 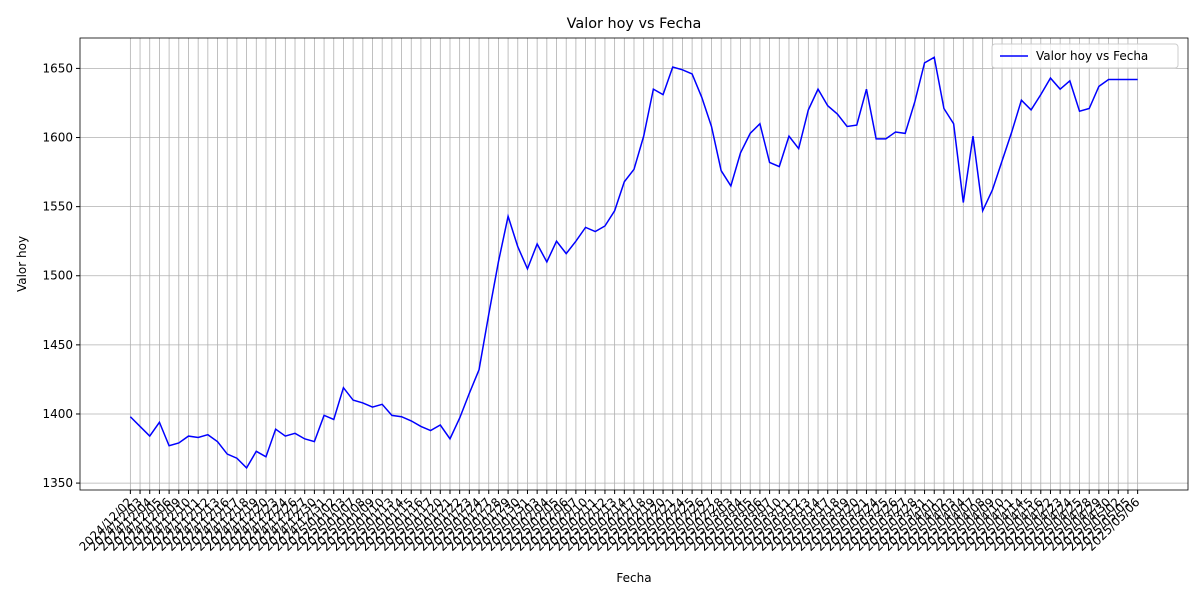 What do you see at coordinates (1092, 56) in the screenshot?
I see `legend-label: Valor hoy vs Fecha` at bounding box center [1092, 56].